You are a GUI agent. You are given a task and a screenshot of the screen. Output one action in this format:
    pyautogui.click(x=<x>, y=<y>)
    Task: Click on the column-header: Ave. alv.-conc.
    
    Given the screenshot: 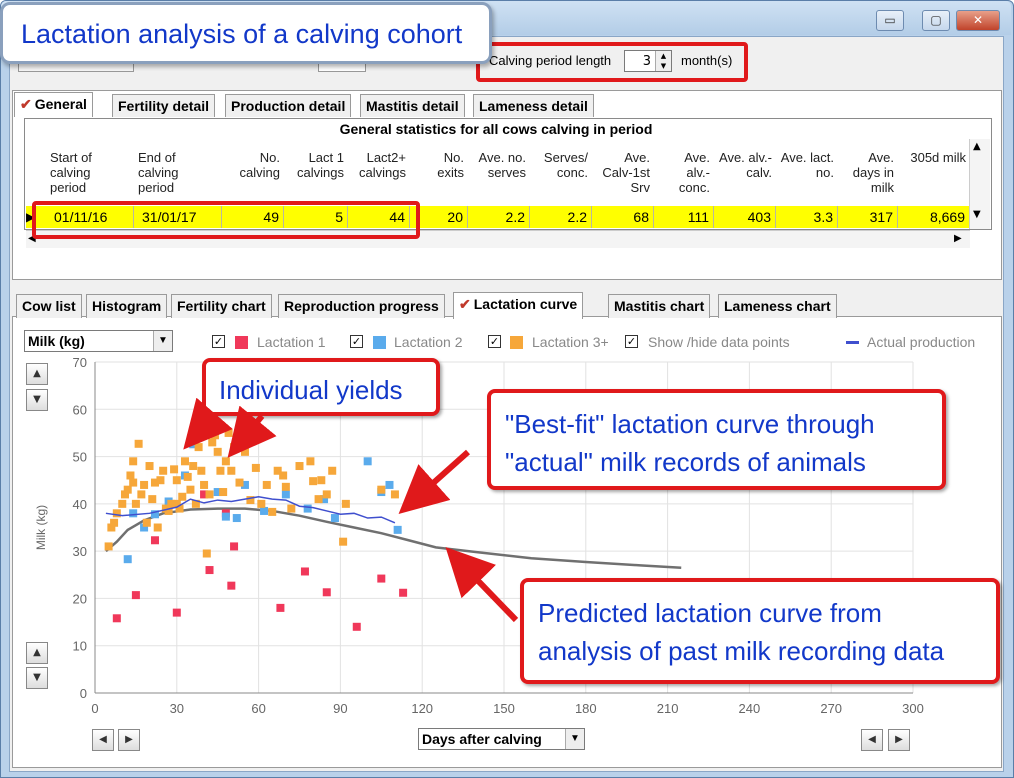 What is the action you would take?
    pyautogui.click(x=694, y=172)
    